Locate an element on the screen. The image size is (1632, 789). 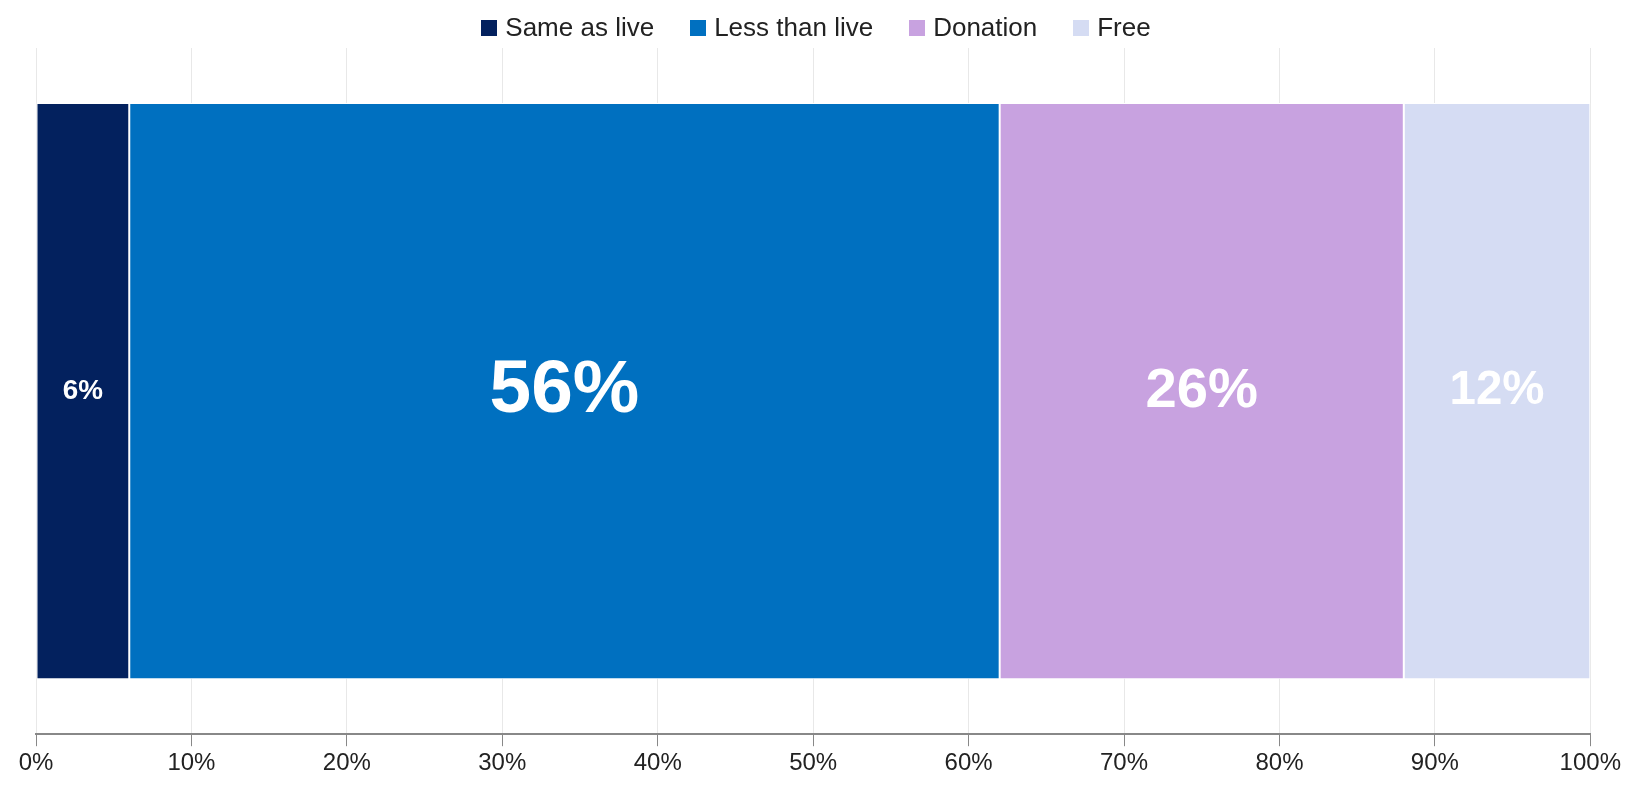
data-label: 6% is located at coordinates (82, 389).